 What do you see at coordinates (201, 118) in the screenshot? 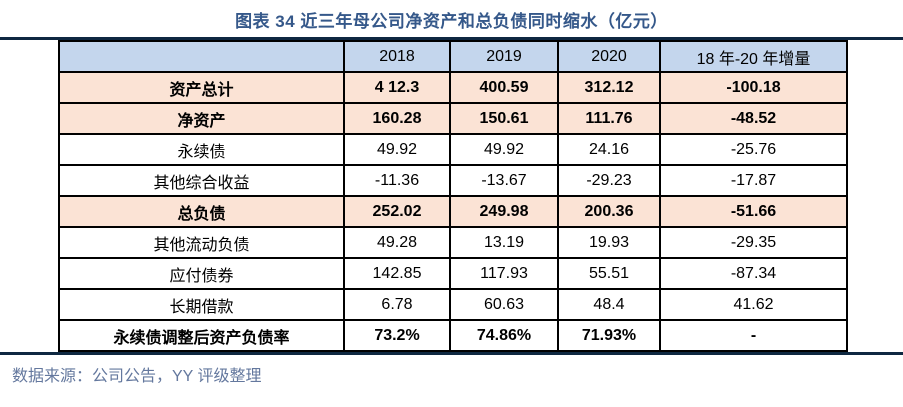
I see `row-label: 净资产` at bounding box center [201, 118].